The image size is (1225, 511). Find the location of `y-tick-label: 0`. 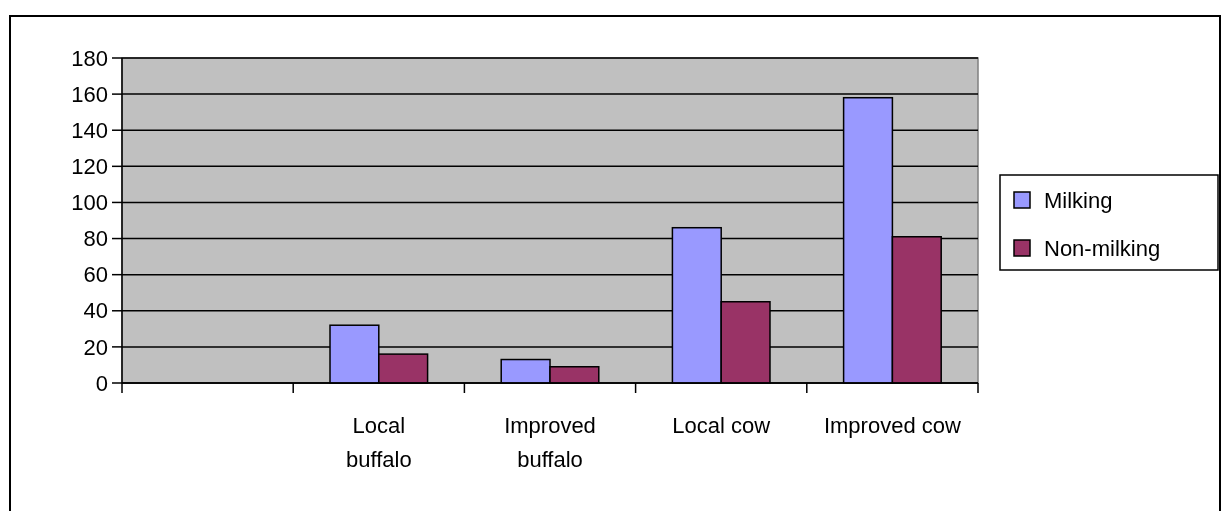

y-tick-label: 0 is located at coordinates (101, 383).